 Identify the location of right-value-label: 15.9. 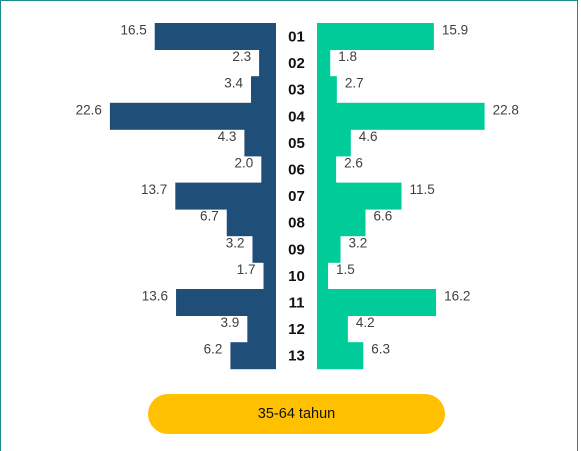
(455, 30).